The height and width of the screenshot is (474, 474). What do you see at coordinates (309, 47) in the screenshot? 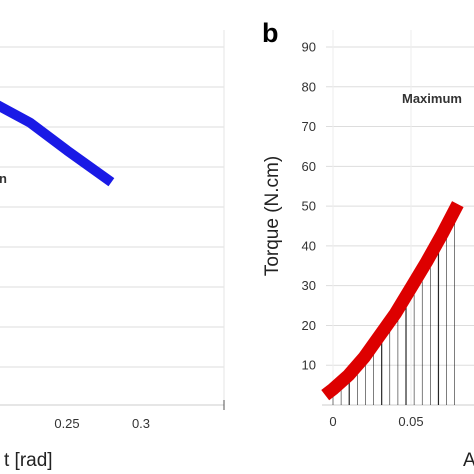
I see `panel-b-y-tick-label: 90` at bounding box center [309, 47].